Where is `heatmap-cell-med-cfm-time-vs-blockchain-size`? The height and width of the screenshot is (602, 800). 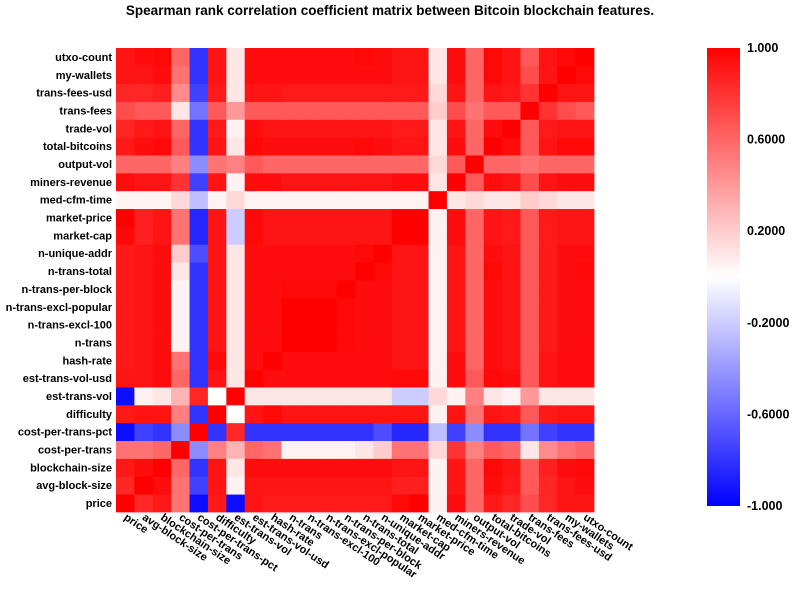
heatmap-cell-med-cfm-time-vs-blockchain-size is located at coordinates (162, 200).